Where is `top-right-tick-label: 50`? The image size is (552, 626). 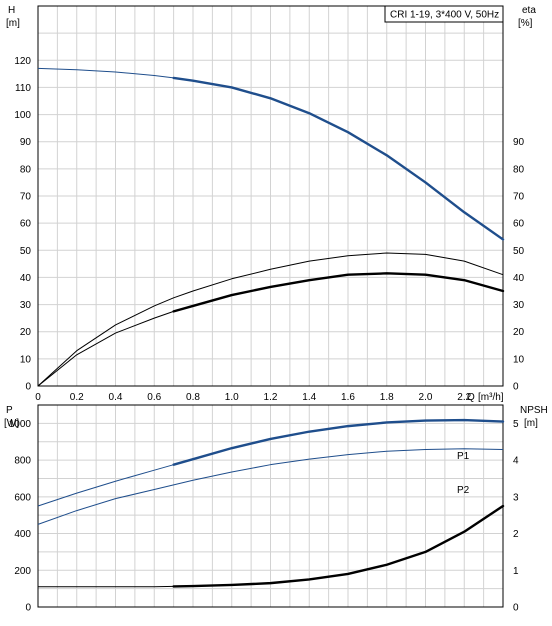 top-right-tick-label: 50 is located at coordinates (519, 251).